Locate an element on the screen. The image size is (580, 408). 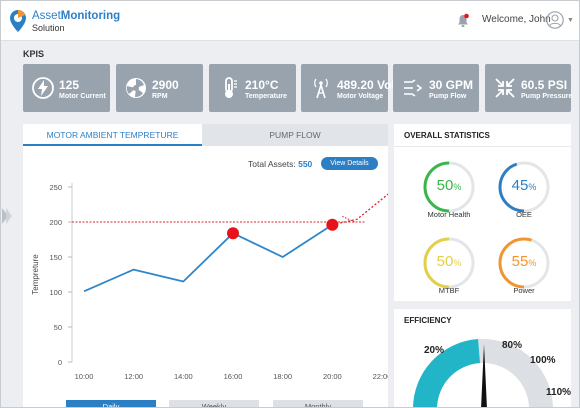
overall-statistics-title: OVERALL STATISTICS is located at coordinates (447, 135).